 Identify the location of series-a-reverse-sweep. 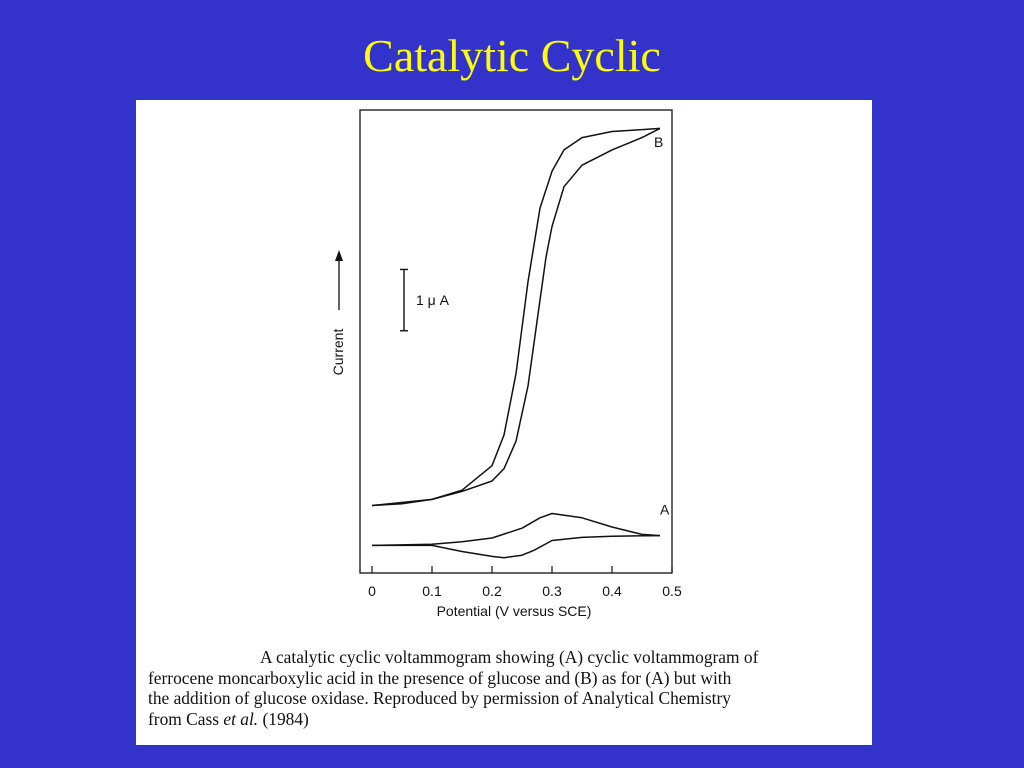
(516, 546).